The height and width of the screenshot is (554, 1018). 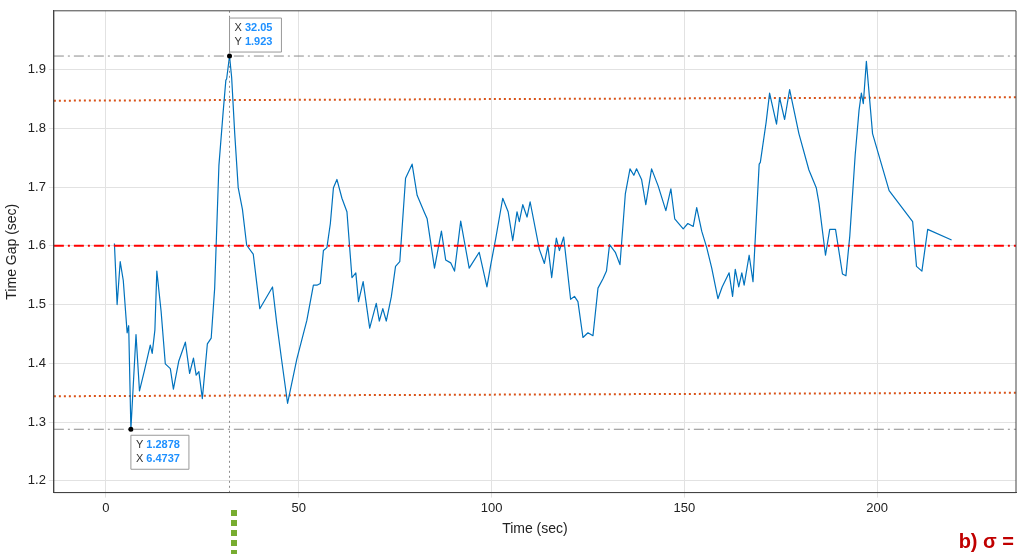 I want to click on y-tick-label: 1.3, so click(x=36, y=421).